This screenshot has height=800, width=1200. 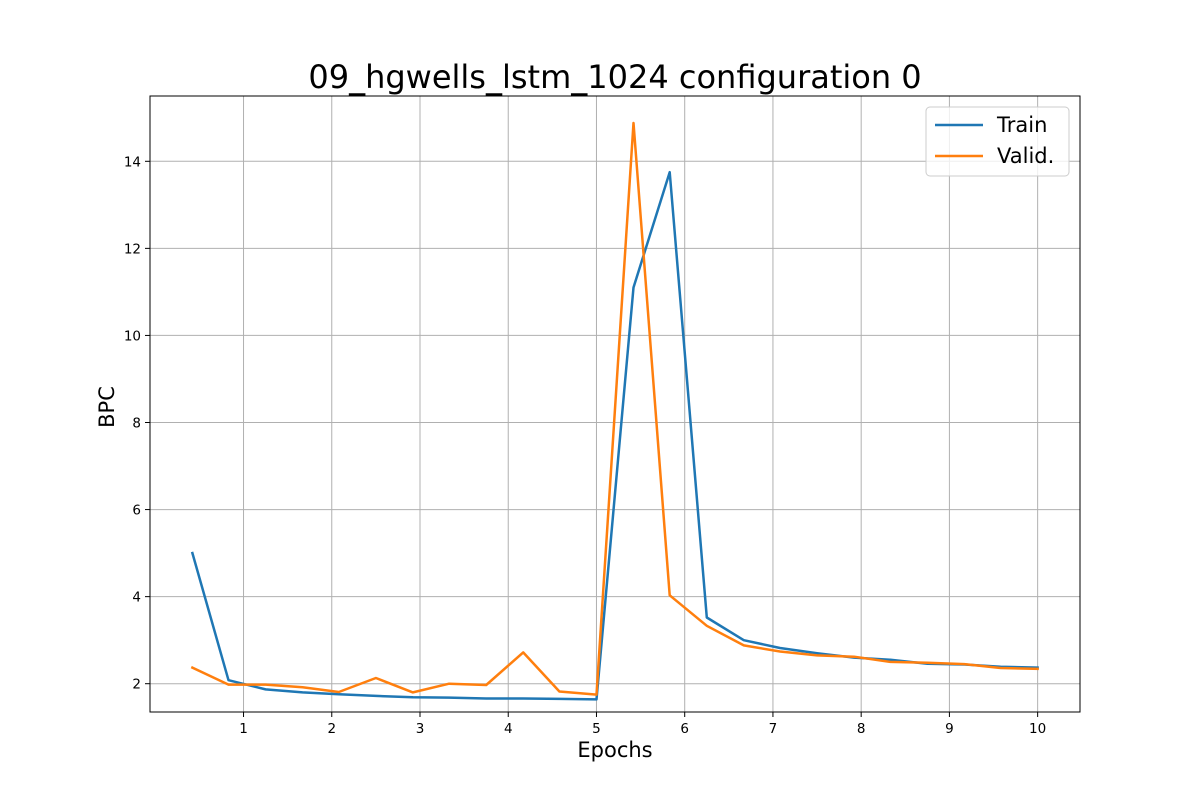 What do you see at coordinates (107, 407) in the screenshot?
I see `y-axis-label: BPC` at bounding box center [107, 407].